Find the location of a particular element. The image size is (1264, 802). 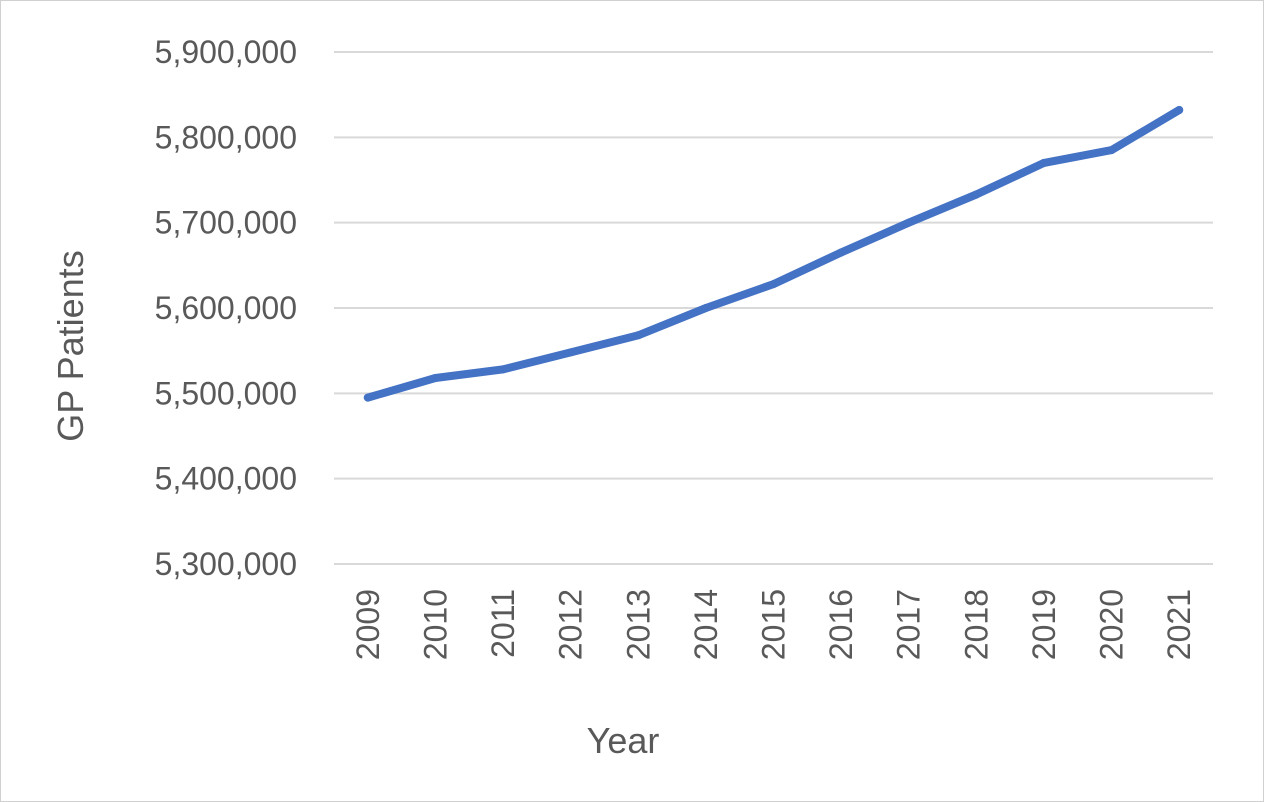

y-tick-label: 5,700,000 is located at coordinates (226, 223).